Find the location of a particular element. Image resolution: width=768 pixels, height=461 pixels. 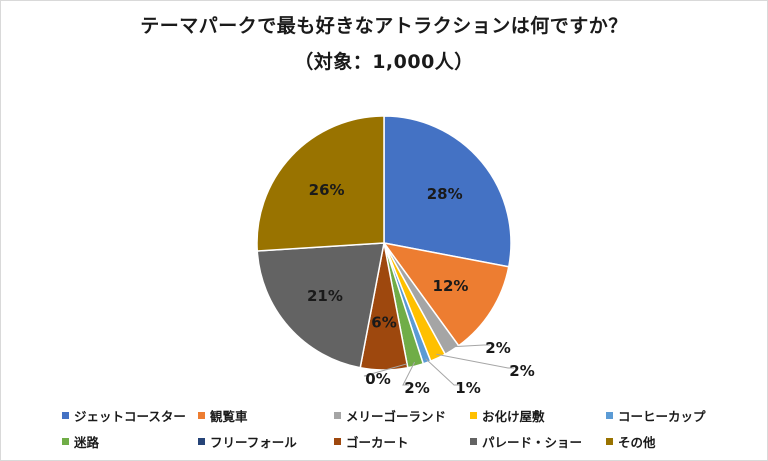

legend-item-other: その他 is located at coordinates (674, 441).